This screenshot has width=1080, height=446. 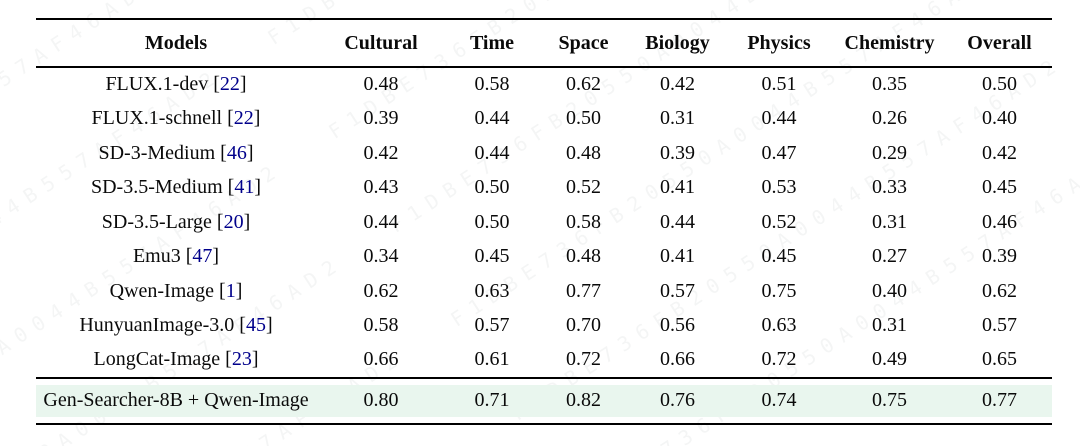 What do you see at coordinates (157, 152) in the screenshot?
I see `model-name: SD-3-Medium` at bounding box center [157, 152].